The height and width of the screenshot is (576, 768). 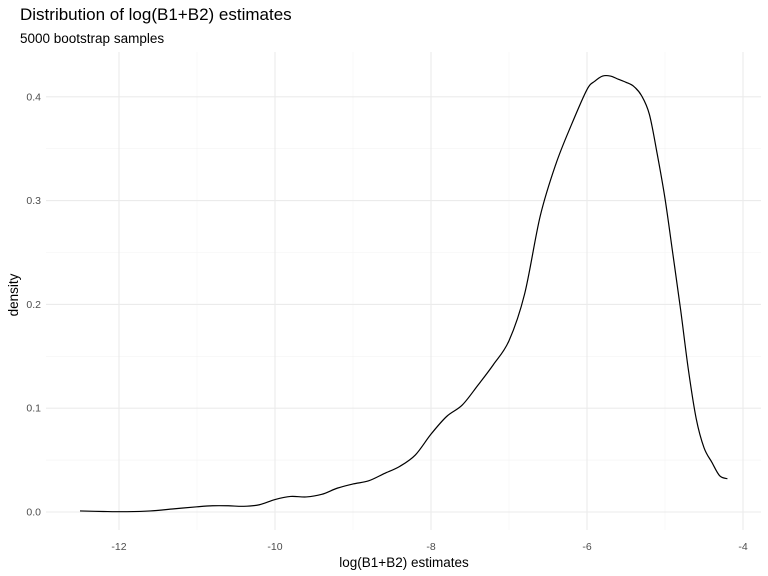 I want to click on x-tick-label: -6, so click(x=586, y=547).